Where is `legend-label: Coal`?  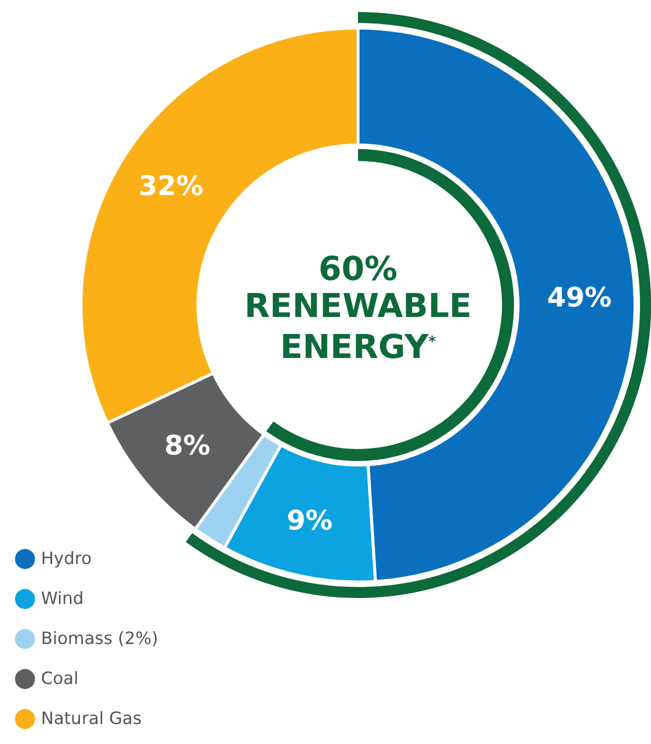 legend-label: Coal is located at coordinates (59, 679).